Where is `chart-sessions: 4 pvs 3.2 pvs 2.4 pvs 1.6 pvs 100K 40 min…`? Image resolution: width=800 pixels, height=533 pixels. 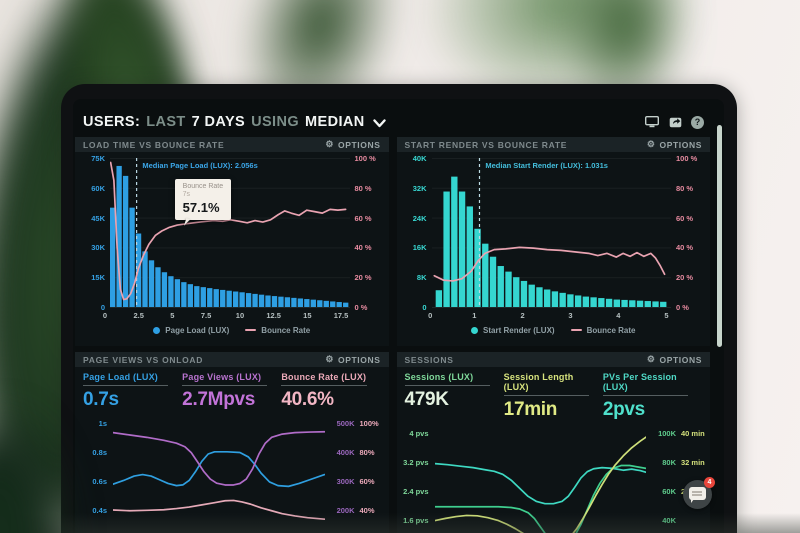
chart-sessions: 4 pvs 3.2 pvs 2.4 pvs 1.6 pvs 100K 40 min… is located at coordinates (554, 479).